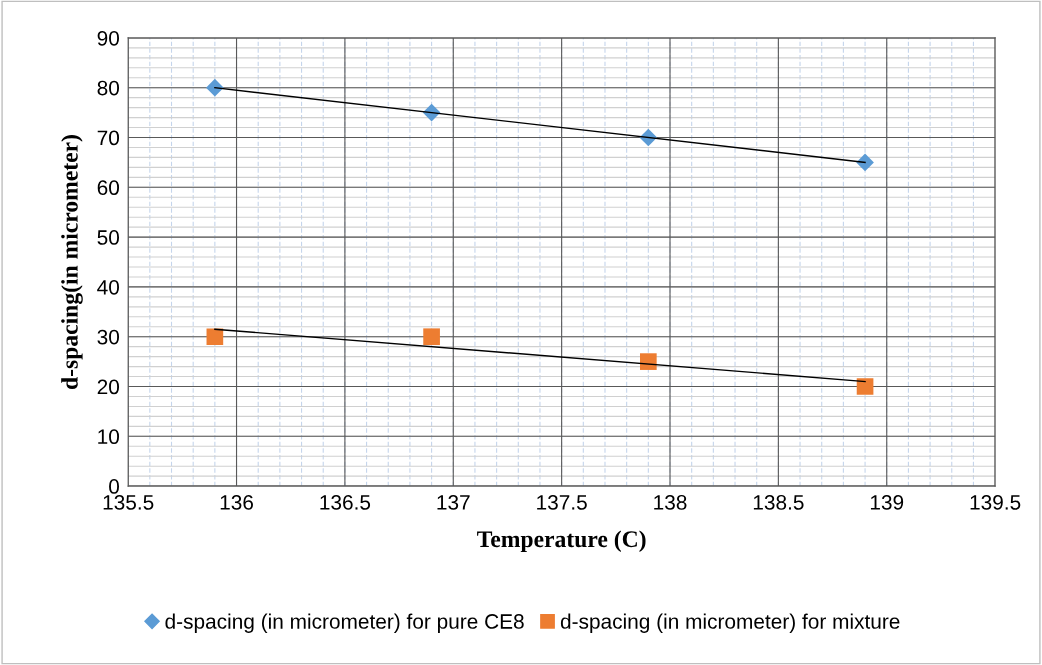  I want to click on x-tick-label: 139, so click(887, 502).